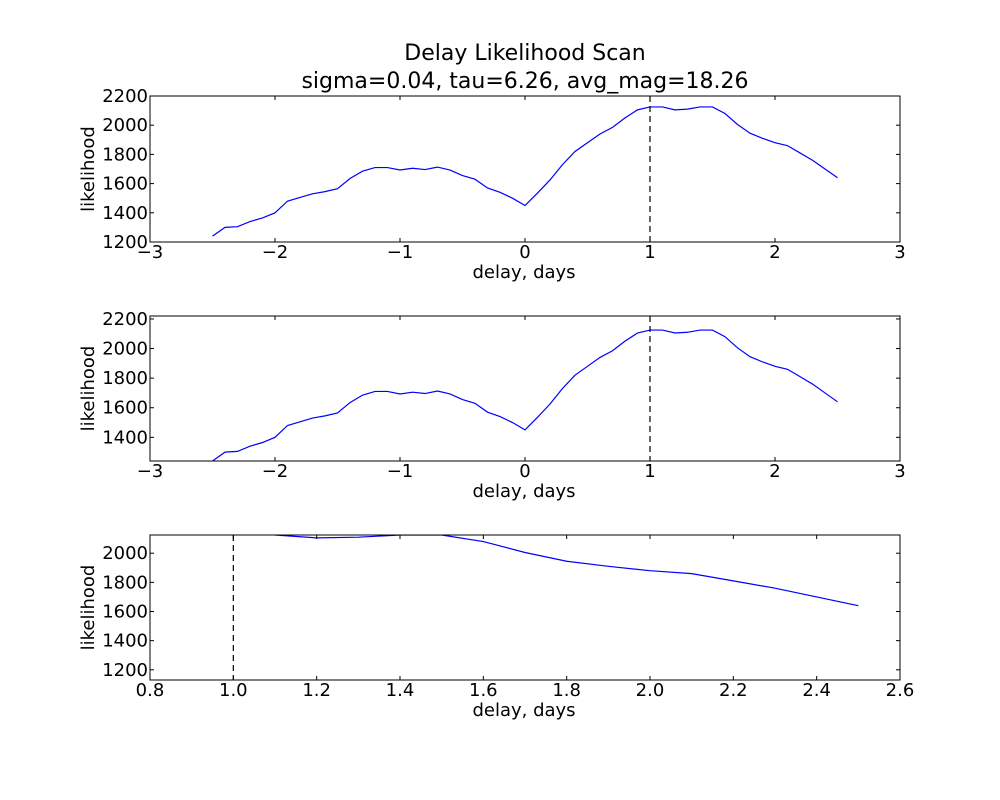  I want to click on x-tick-label: 1.2, so click(316, 690).